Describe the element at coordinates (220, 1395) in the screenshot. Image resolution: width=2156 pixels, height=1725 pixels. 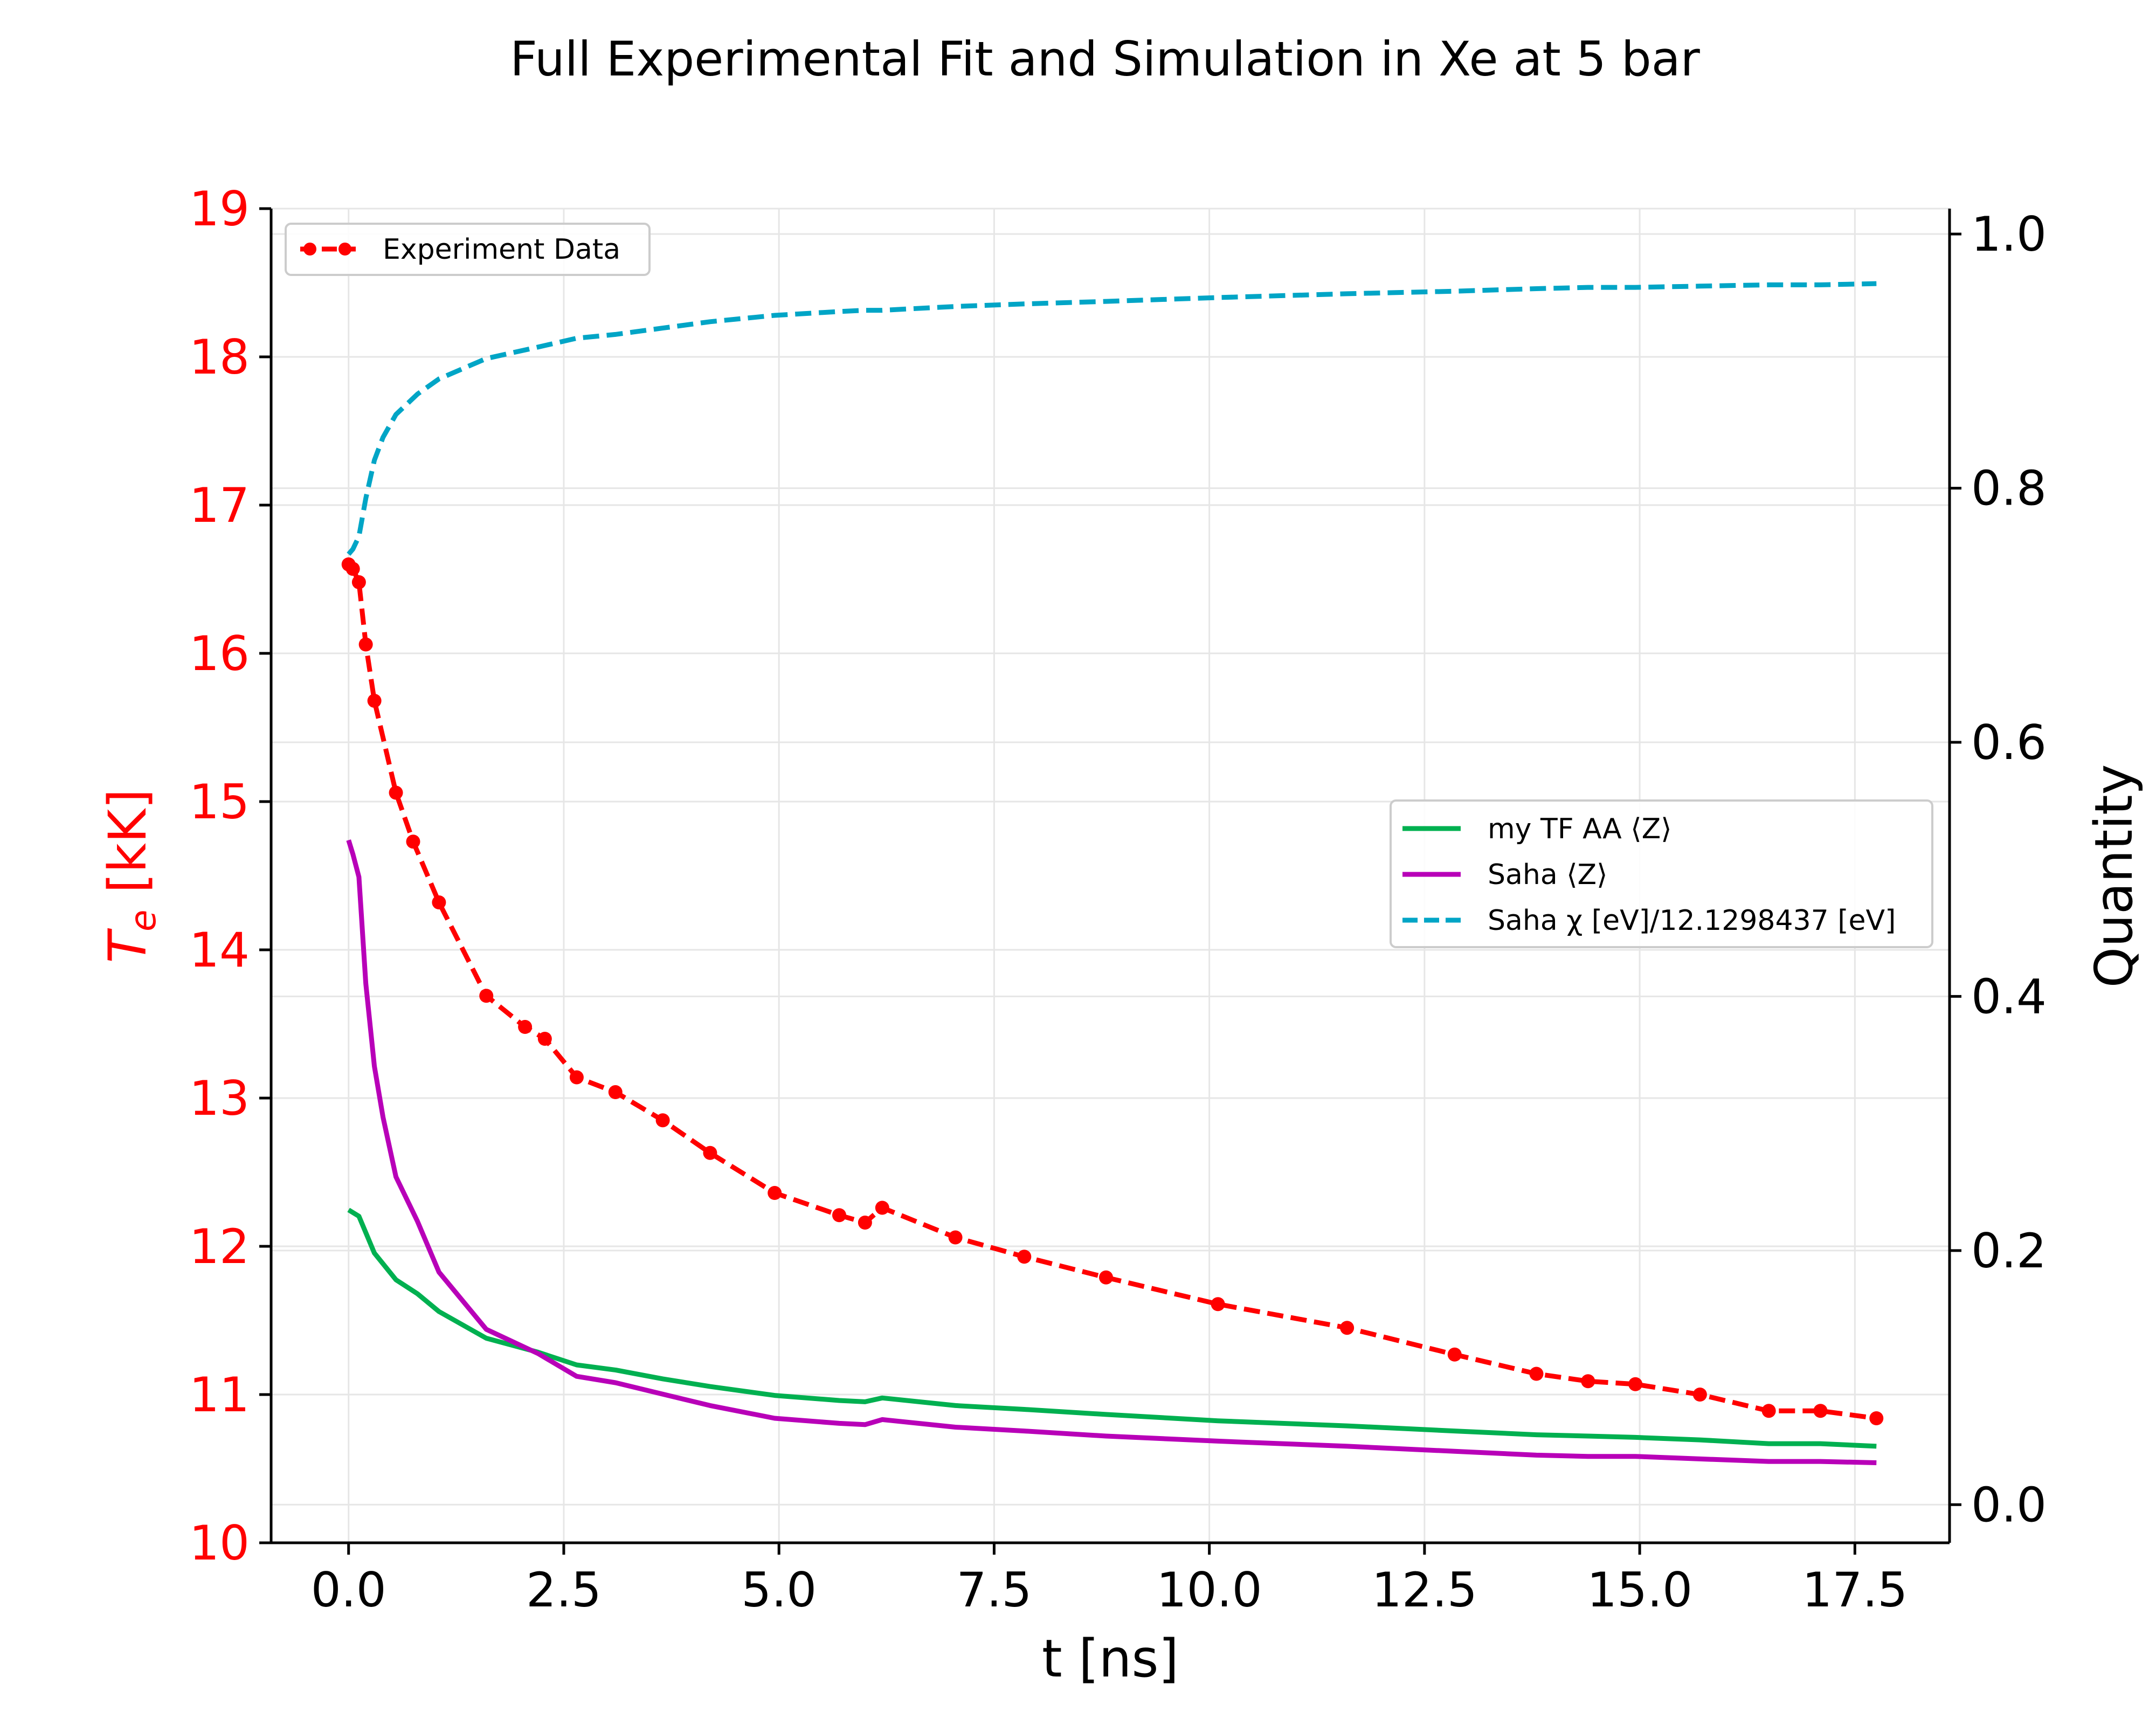
I see `y-left-tick-label: 11` at that location.